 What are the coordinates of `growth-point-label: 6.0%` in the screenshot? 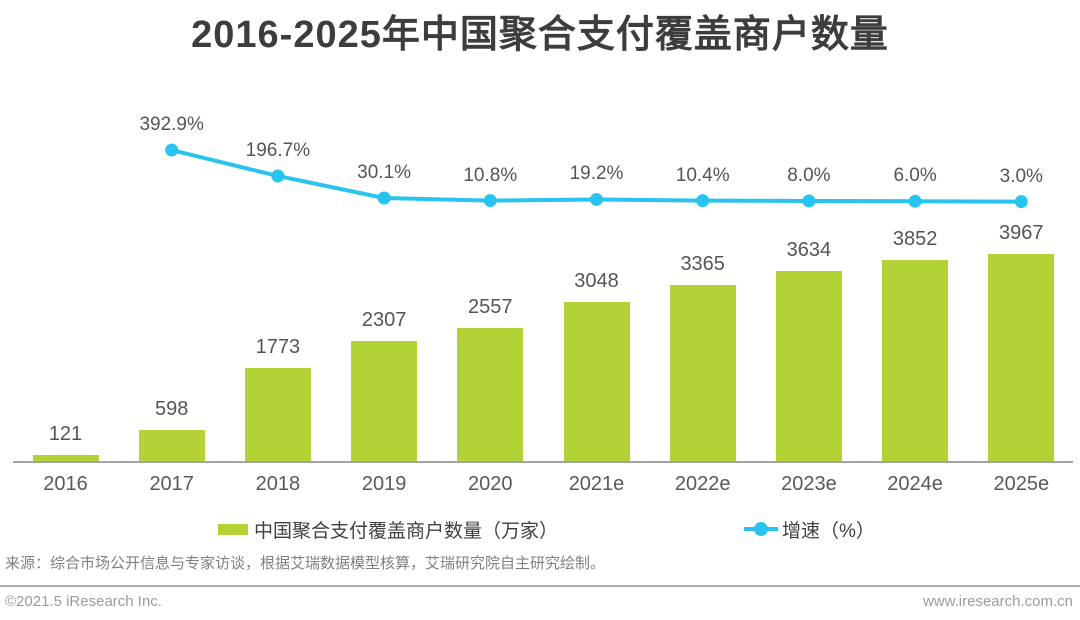 It's located at (915, 176).